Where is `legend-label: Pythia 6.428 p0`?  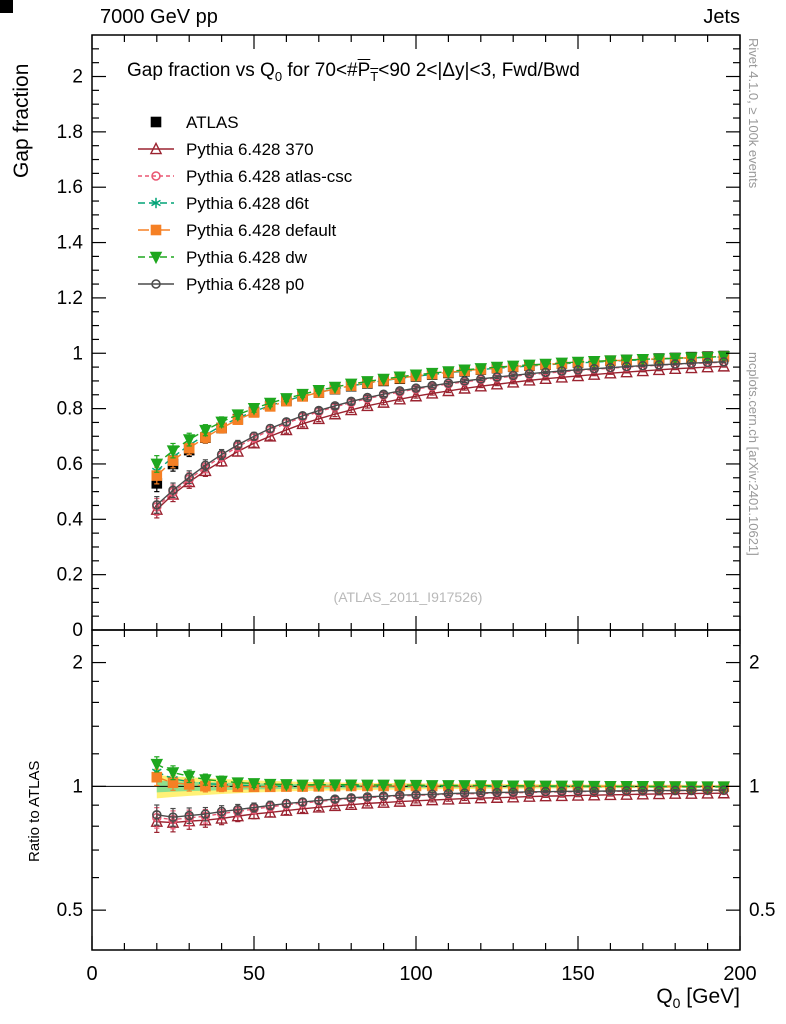 legend-label: Pythia 6.428 p0 is located at coordinates (245, 284).